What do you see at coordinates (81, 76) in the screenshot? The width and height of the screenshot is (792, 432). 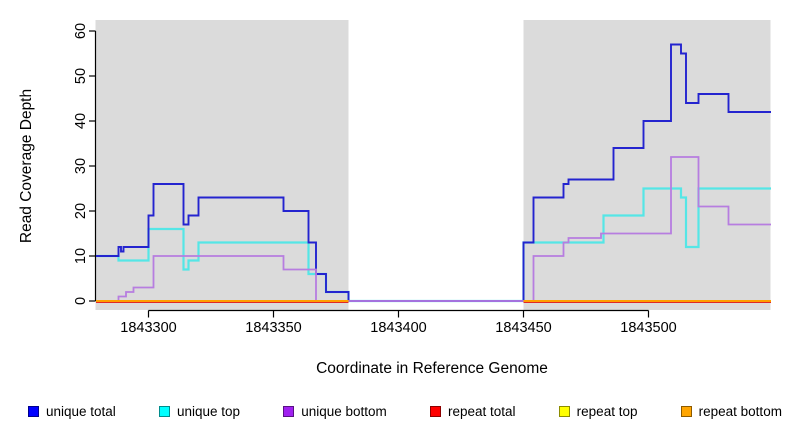 I see `y-axis-tick-label: 50` at bounding box center [81, 76].